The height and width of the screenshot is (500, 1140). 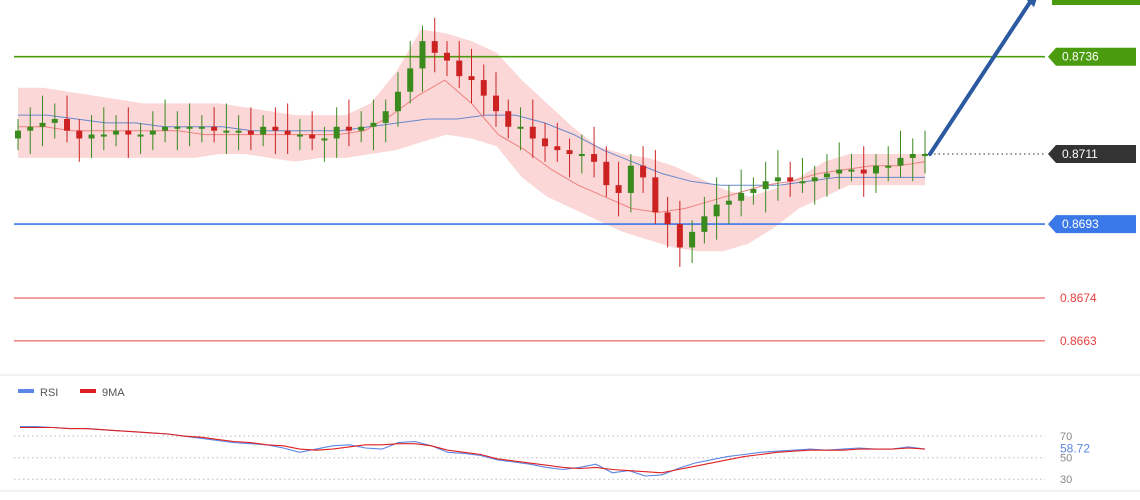 I want to click on price-badge-0-8693: 0.8693, so click(x=1092, y=224).